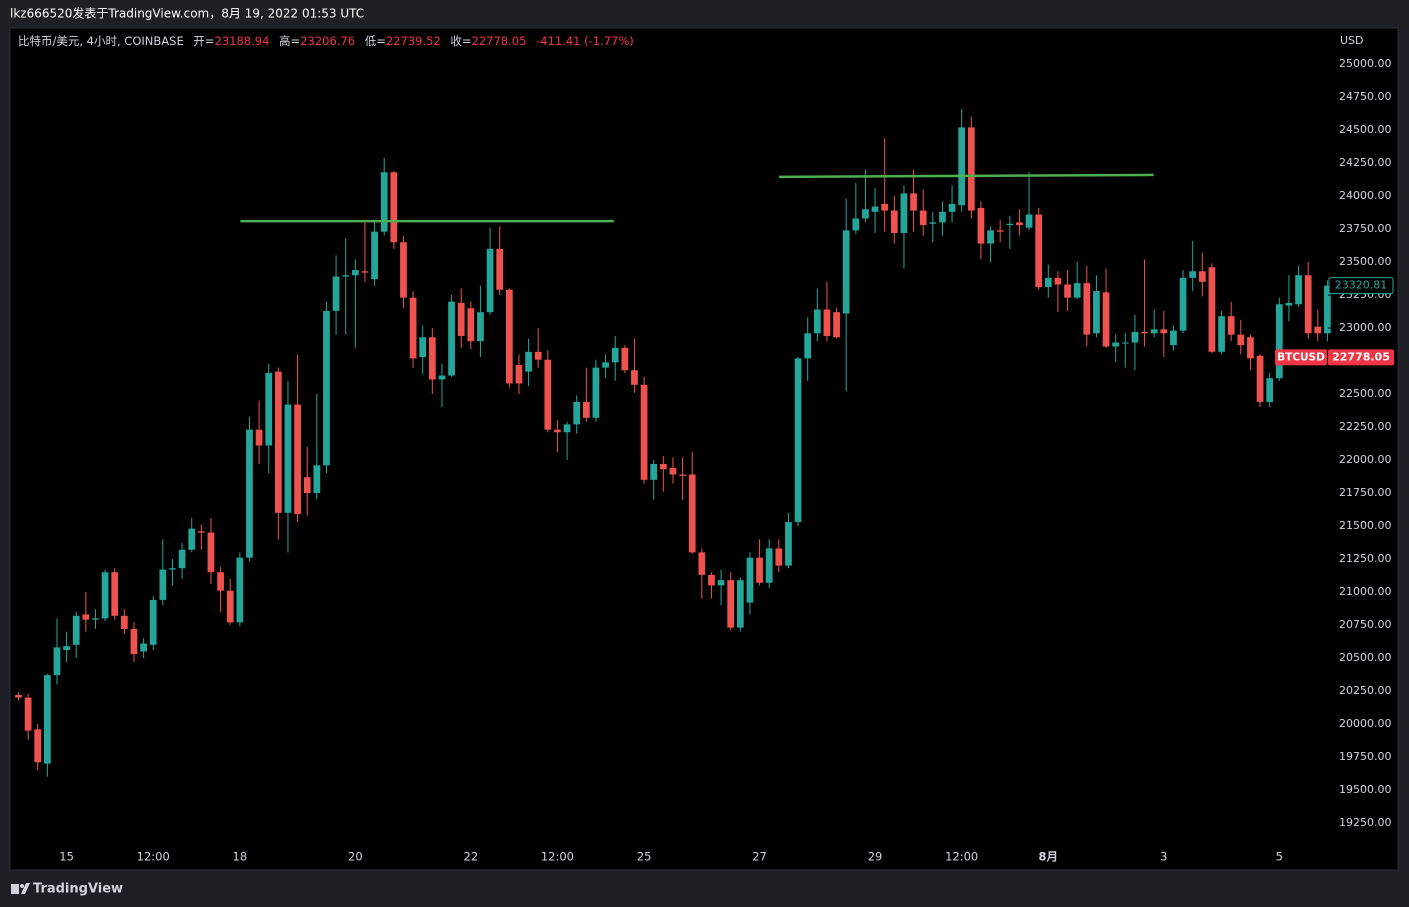  I want to click on ohlc-label: 低=, so click(375, 41).